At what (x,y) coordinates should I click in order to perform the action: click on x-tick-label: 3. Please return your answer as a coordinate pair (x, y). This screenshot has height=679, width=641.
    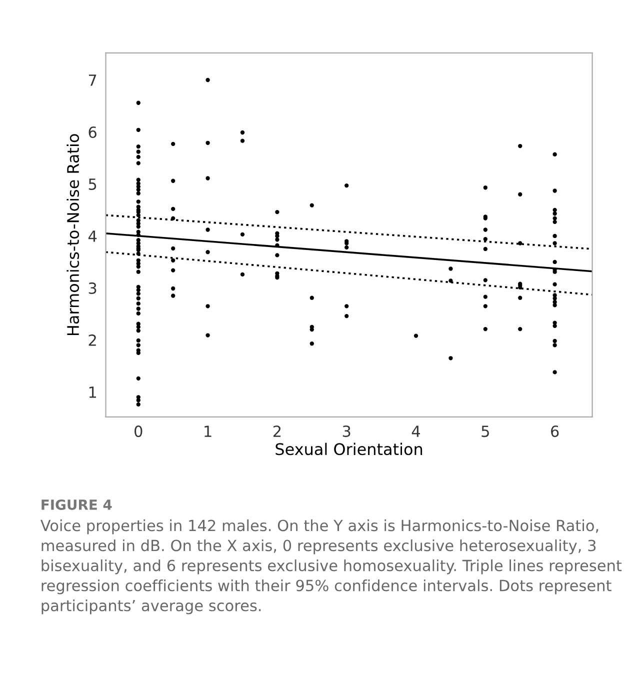
    Looking at the image, I should click on (346, 432).